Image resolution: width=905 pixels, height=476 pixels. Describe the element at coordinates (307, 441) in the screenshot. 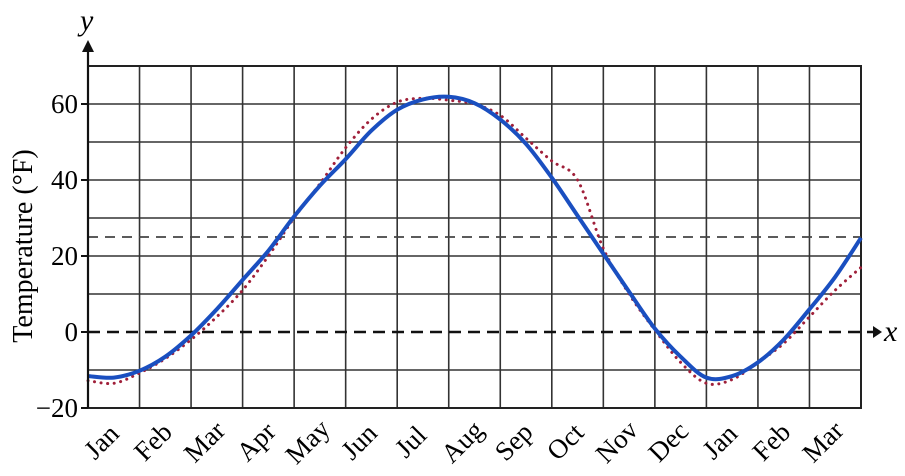

I see `x-tick-label: May` at that location.